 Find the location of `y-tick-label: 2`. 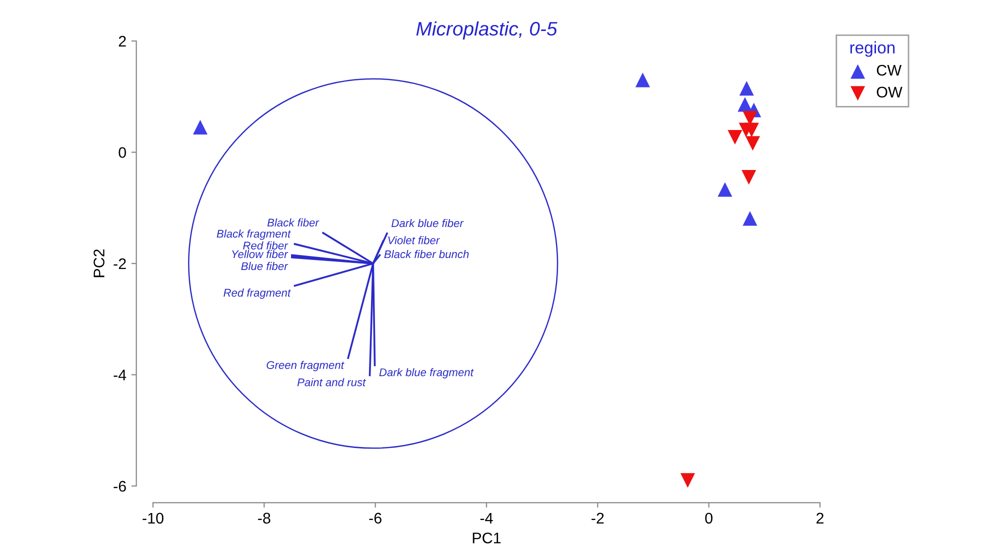

y-tick-label: 2 is located at coordinates (122, 41).